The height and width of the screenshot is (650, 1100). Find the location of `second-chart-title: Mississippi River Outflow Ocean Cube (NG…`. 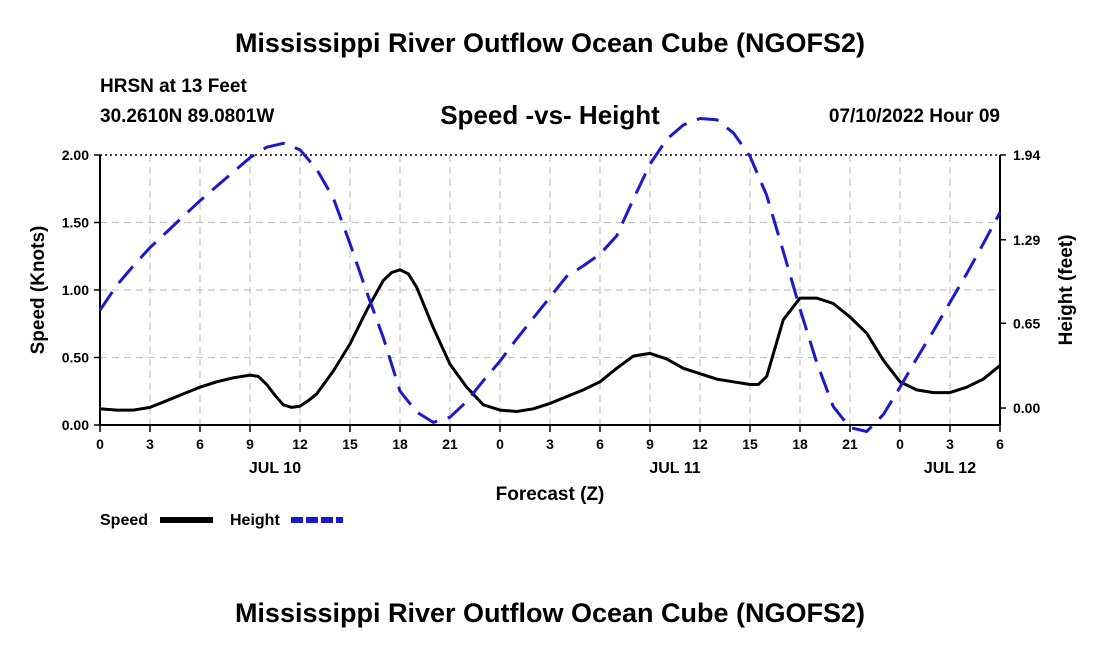

second-chart-title: Mississippi River Outflow Ocean Cube (NG… is located at coordinates (550, 613).